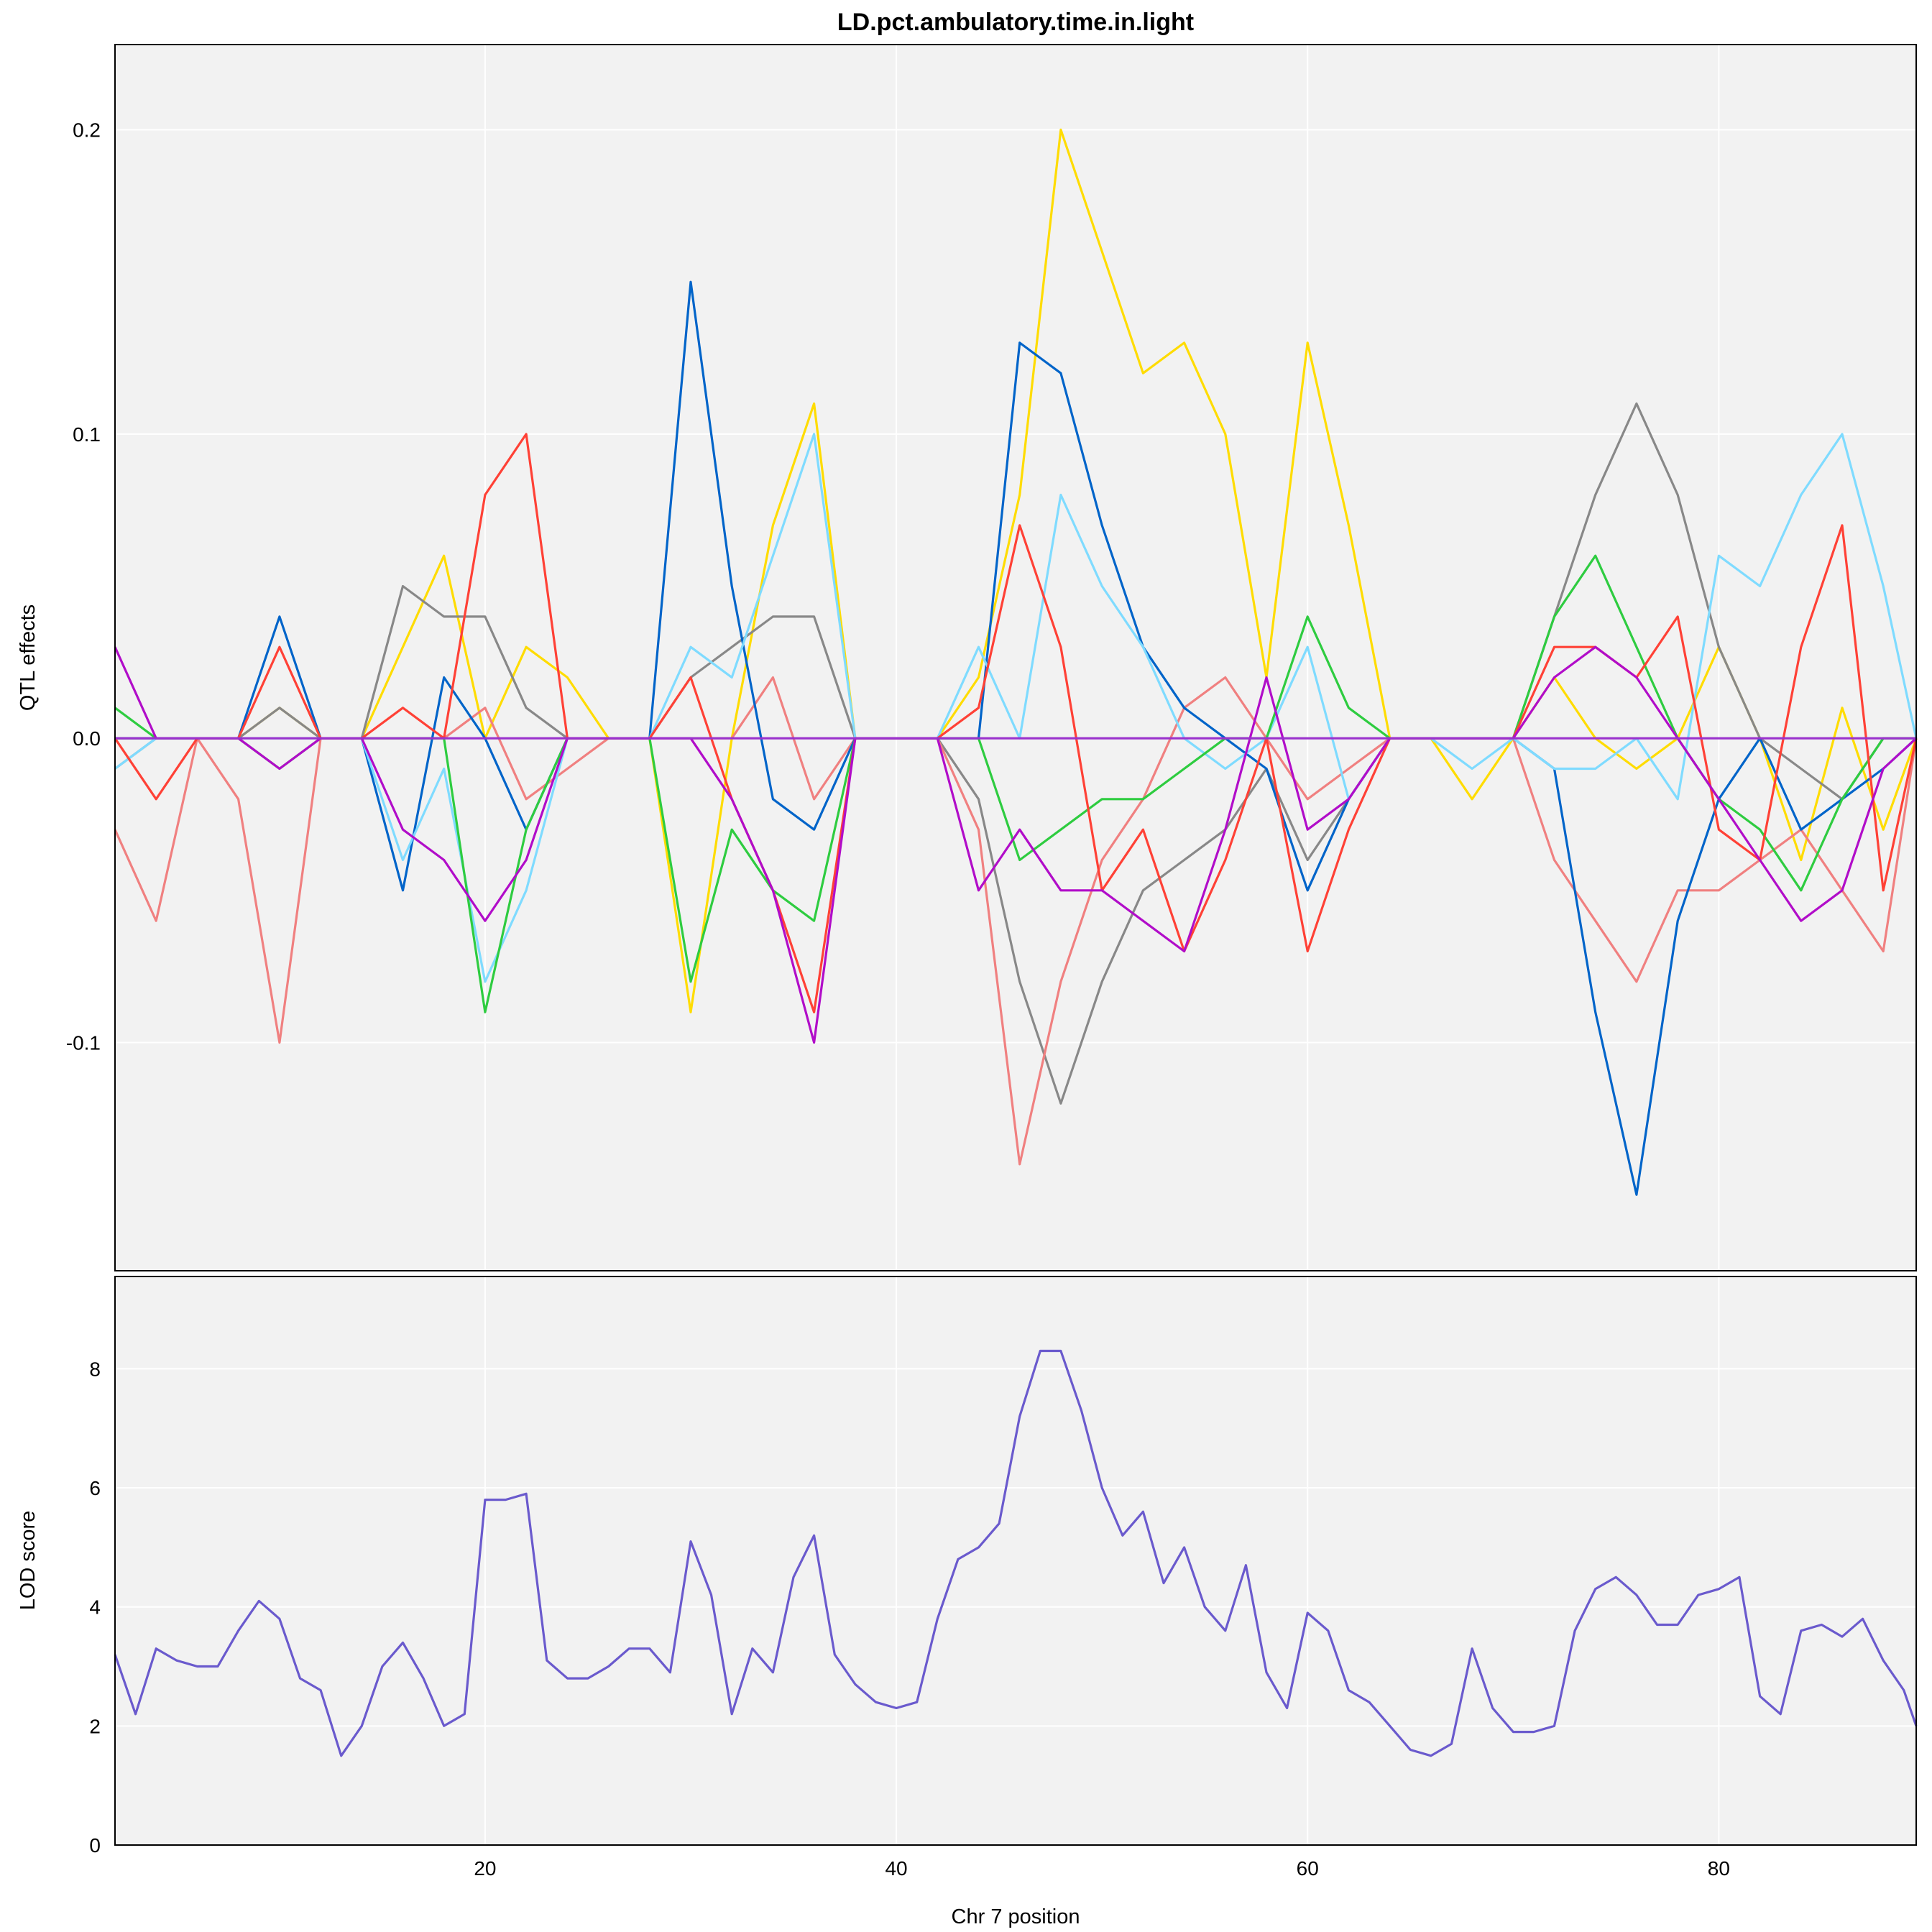 This screenshot has width=1932, height=1932. Describe the element at coordinates (95, 1845) in the screenshot. I see `lod-y-tick-label: 0` at that location.